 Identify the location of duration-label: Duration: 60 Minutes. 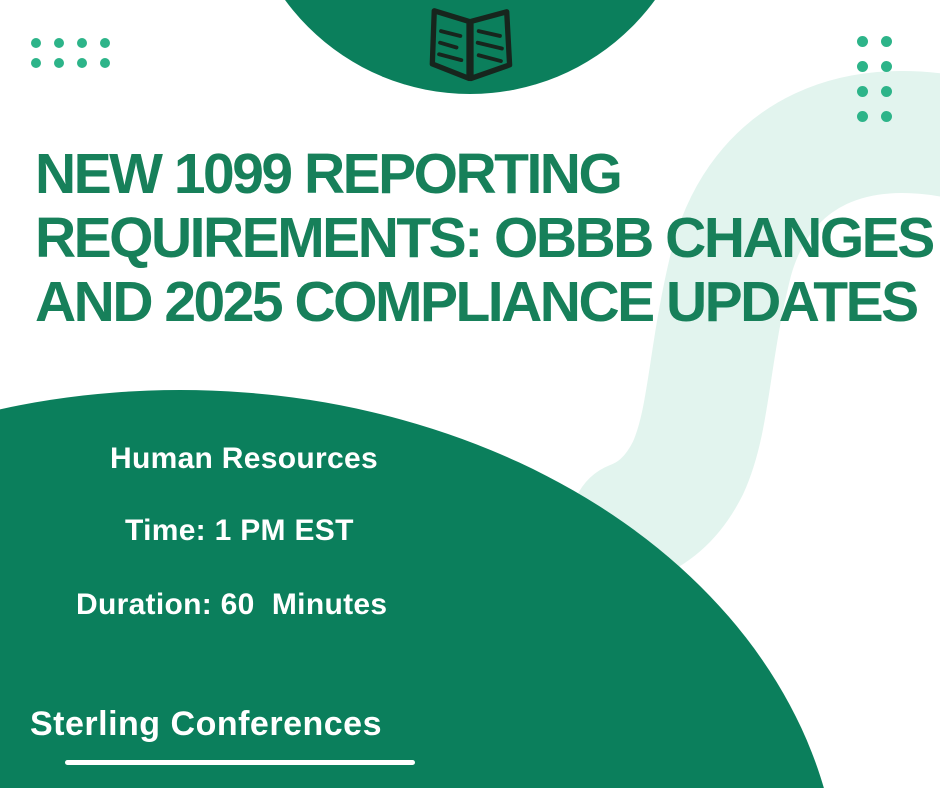
(232, 604).